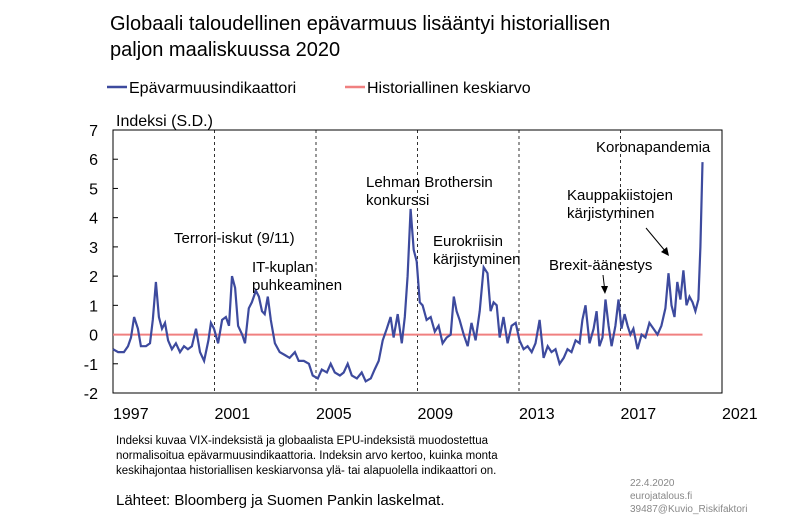  What do you see at coordinates (334, 414) in the screenshot?
I see `x-tick-label: 2005` at bounding box center [334, 414].